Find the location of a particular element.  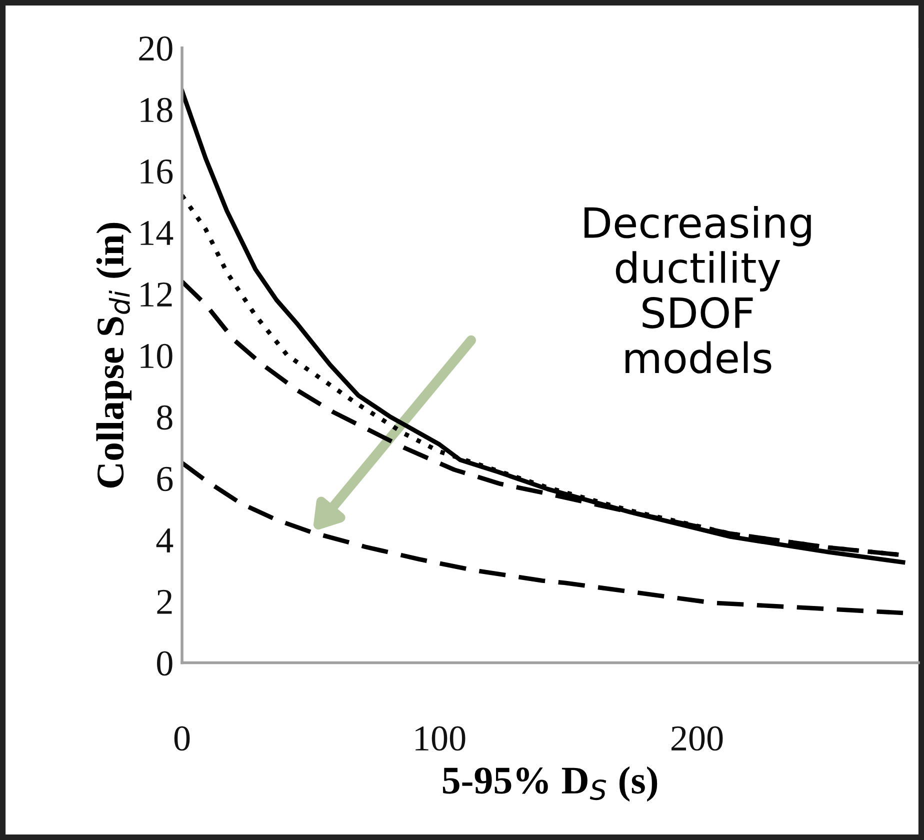

annotation: Decreasing ductility SDOF models is located at coordinates (697, 290).